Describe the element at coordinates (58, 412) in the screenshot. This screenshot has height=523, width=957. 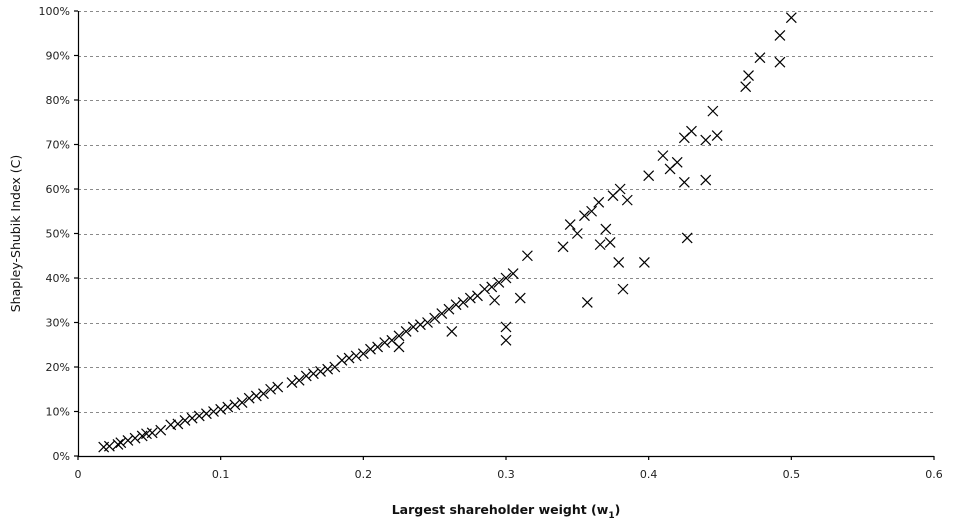
I see `y-tick-label: 10%` at that location.